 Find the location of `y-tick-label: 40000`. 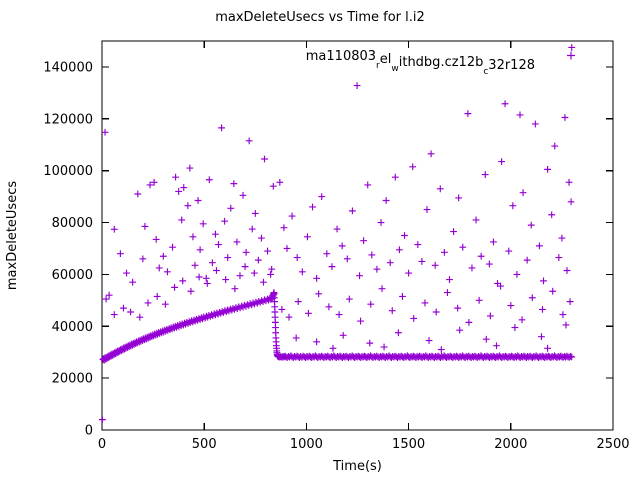

y-tick-label: 40000 is located at coordinates (72, 327).